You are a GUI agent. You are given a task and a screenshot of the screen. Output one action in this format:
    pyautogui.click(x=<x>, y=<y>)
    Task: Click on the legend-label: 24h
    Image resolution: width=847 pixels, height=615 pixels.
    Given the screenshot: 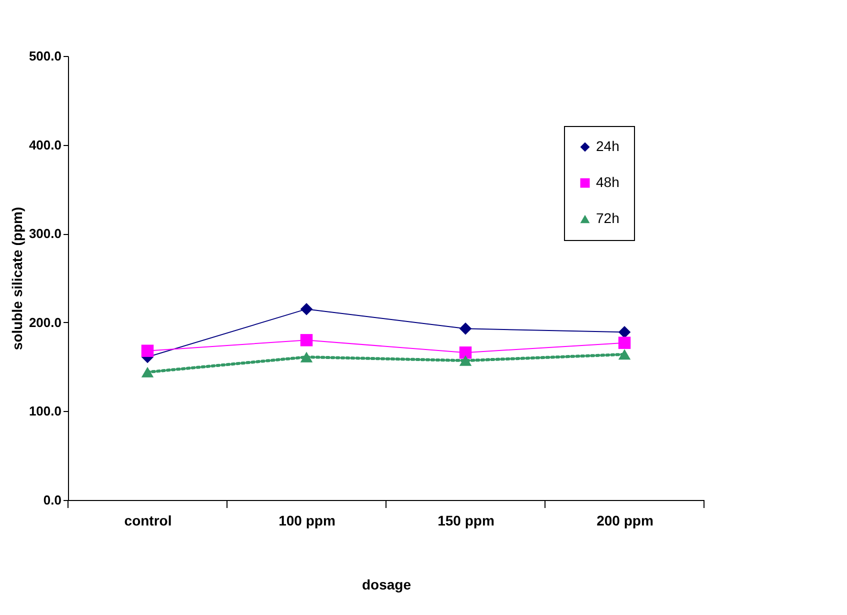 What is the action you would take?
    pyautogui.click(x=608, y=146)
    